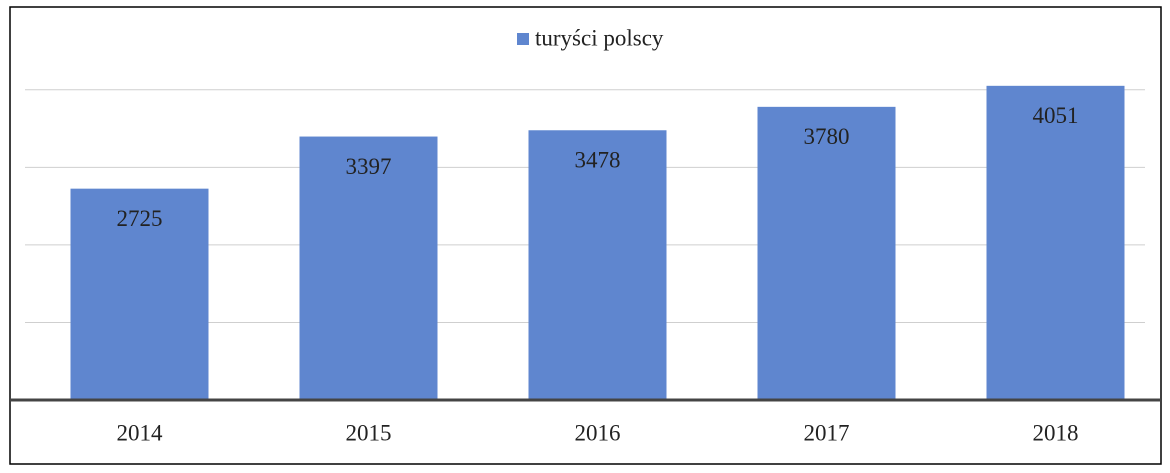  I want to click on x-tick-label: 2014, so click(140, 432).